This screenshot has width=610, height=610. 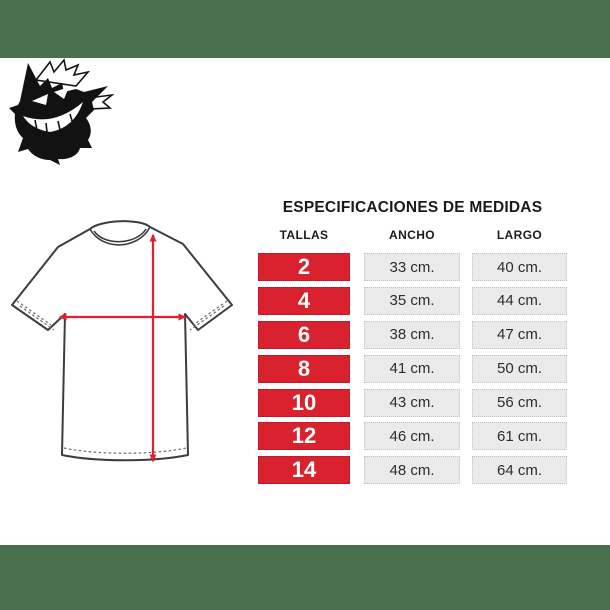 I want to click on largo-cell: 64 cm., so click(x=519, y=470).